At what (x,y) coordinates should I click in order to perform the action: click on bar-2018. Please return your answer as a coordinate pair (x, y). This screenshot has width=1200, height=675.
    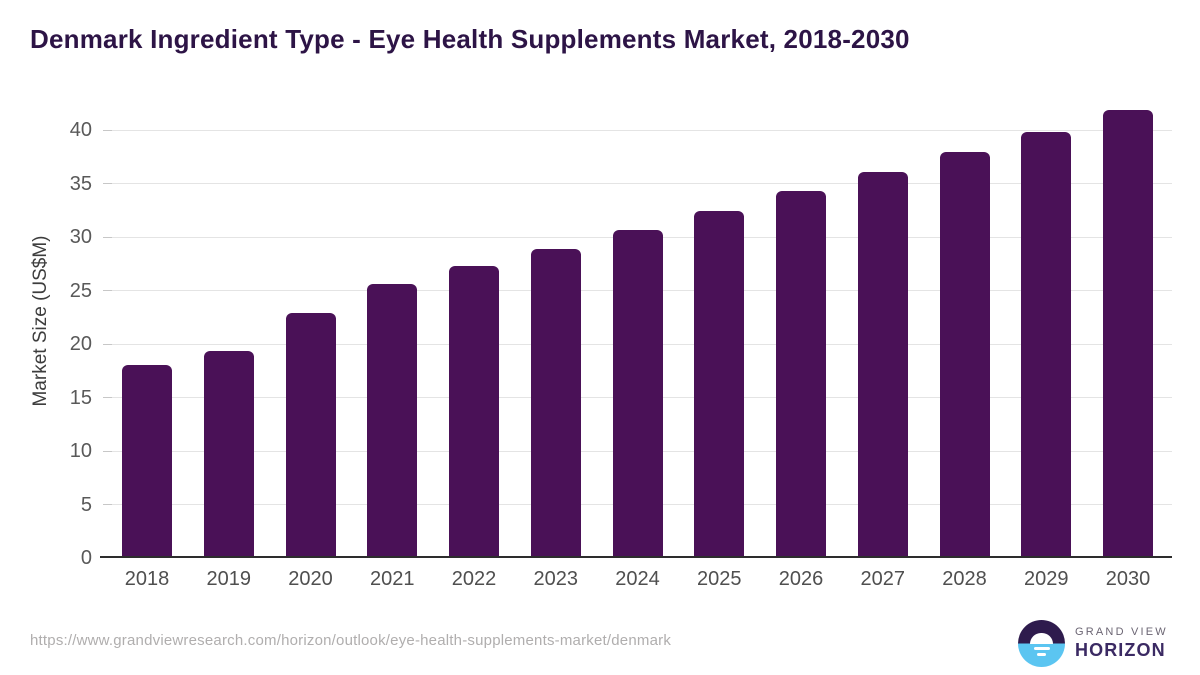
    Looking at the image, I should click on (147, 460).